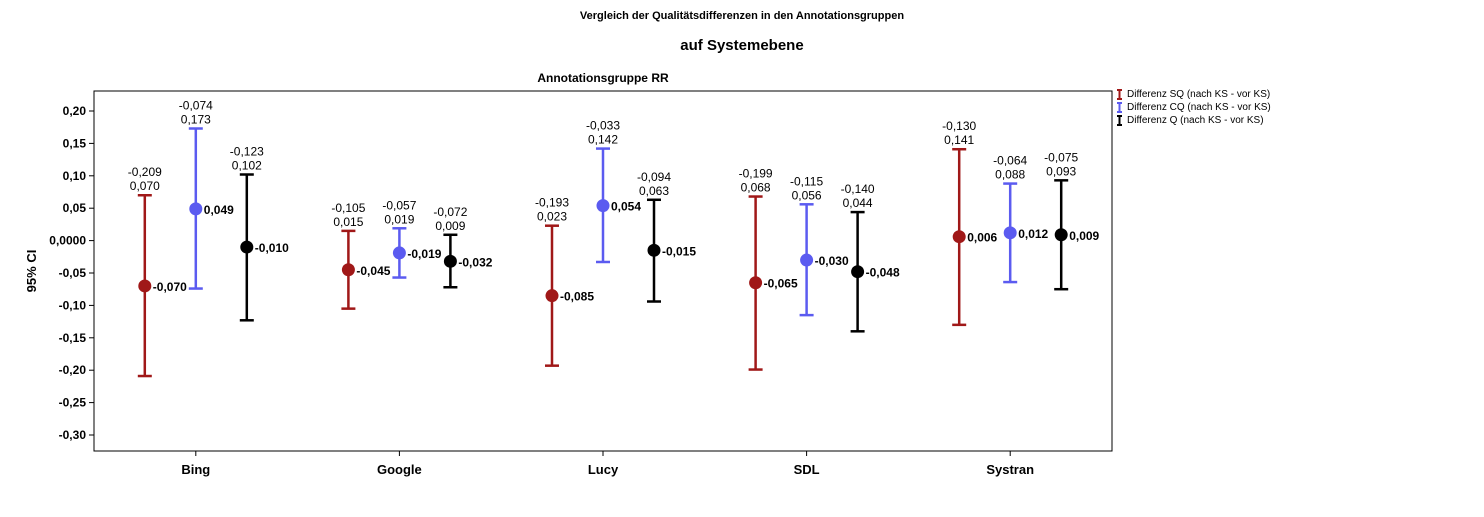 The width and height of the screenshot is (1484, 517). Describe the element at coordinates (603, 126) in the screenshot. I see `ci-lower-label: -0,033` at that location.